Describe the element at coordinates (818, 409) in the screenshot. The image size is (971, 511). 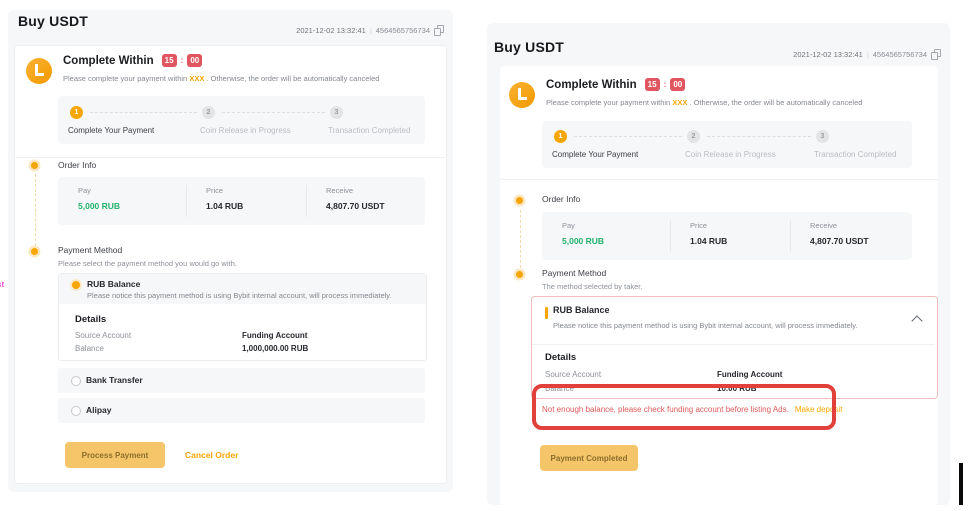
I see `make-deposit-link: Make deposit` at that location.